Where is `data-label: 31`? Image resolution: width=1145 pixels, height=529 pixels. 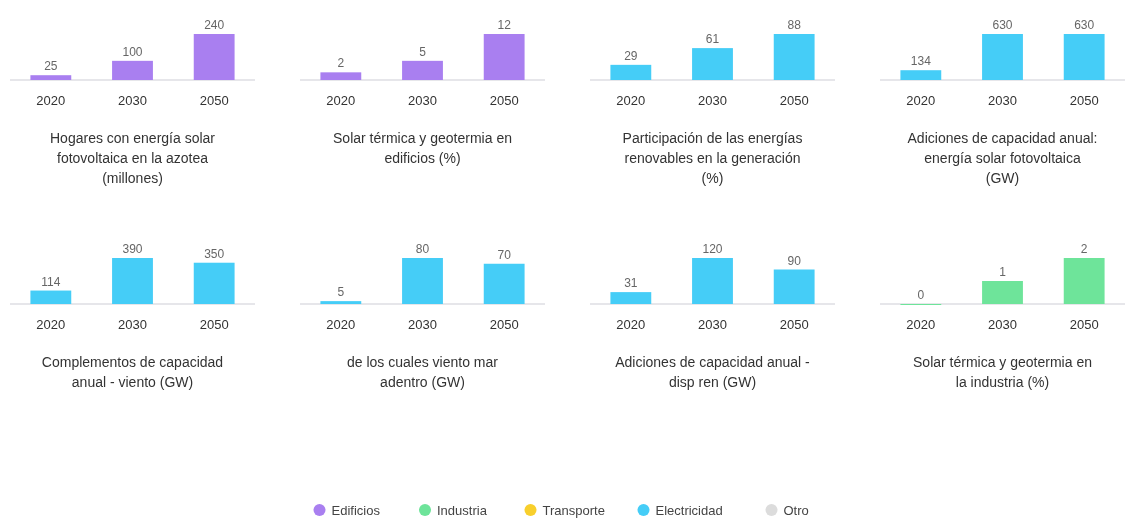
data-label: 31 is located at coordinates (631, 283).